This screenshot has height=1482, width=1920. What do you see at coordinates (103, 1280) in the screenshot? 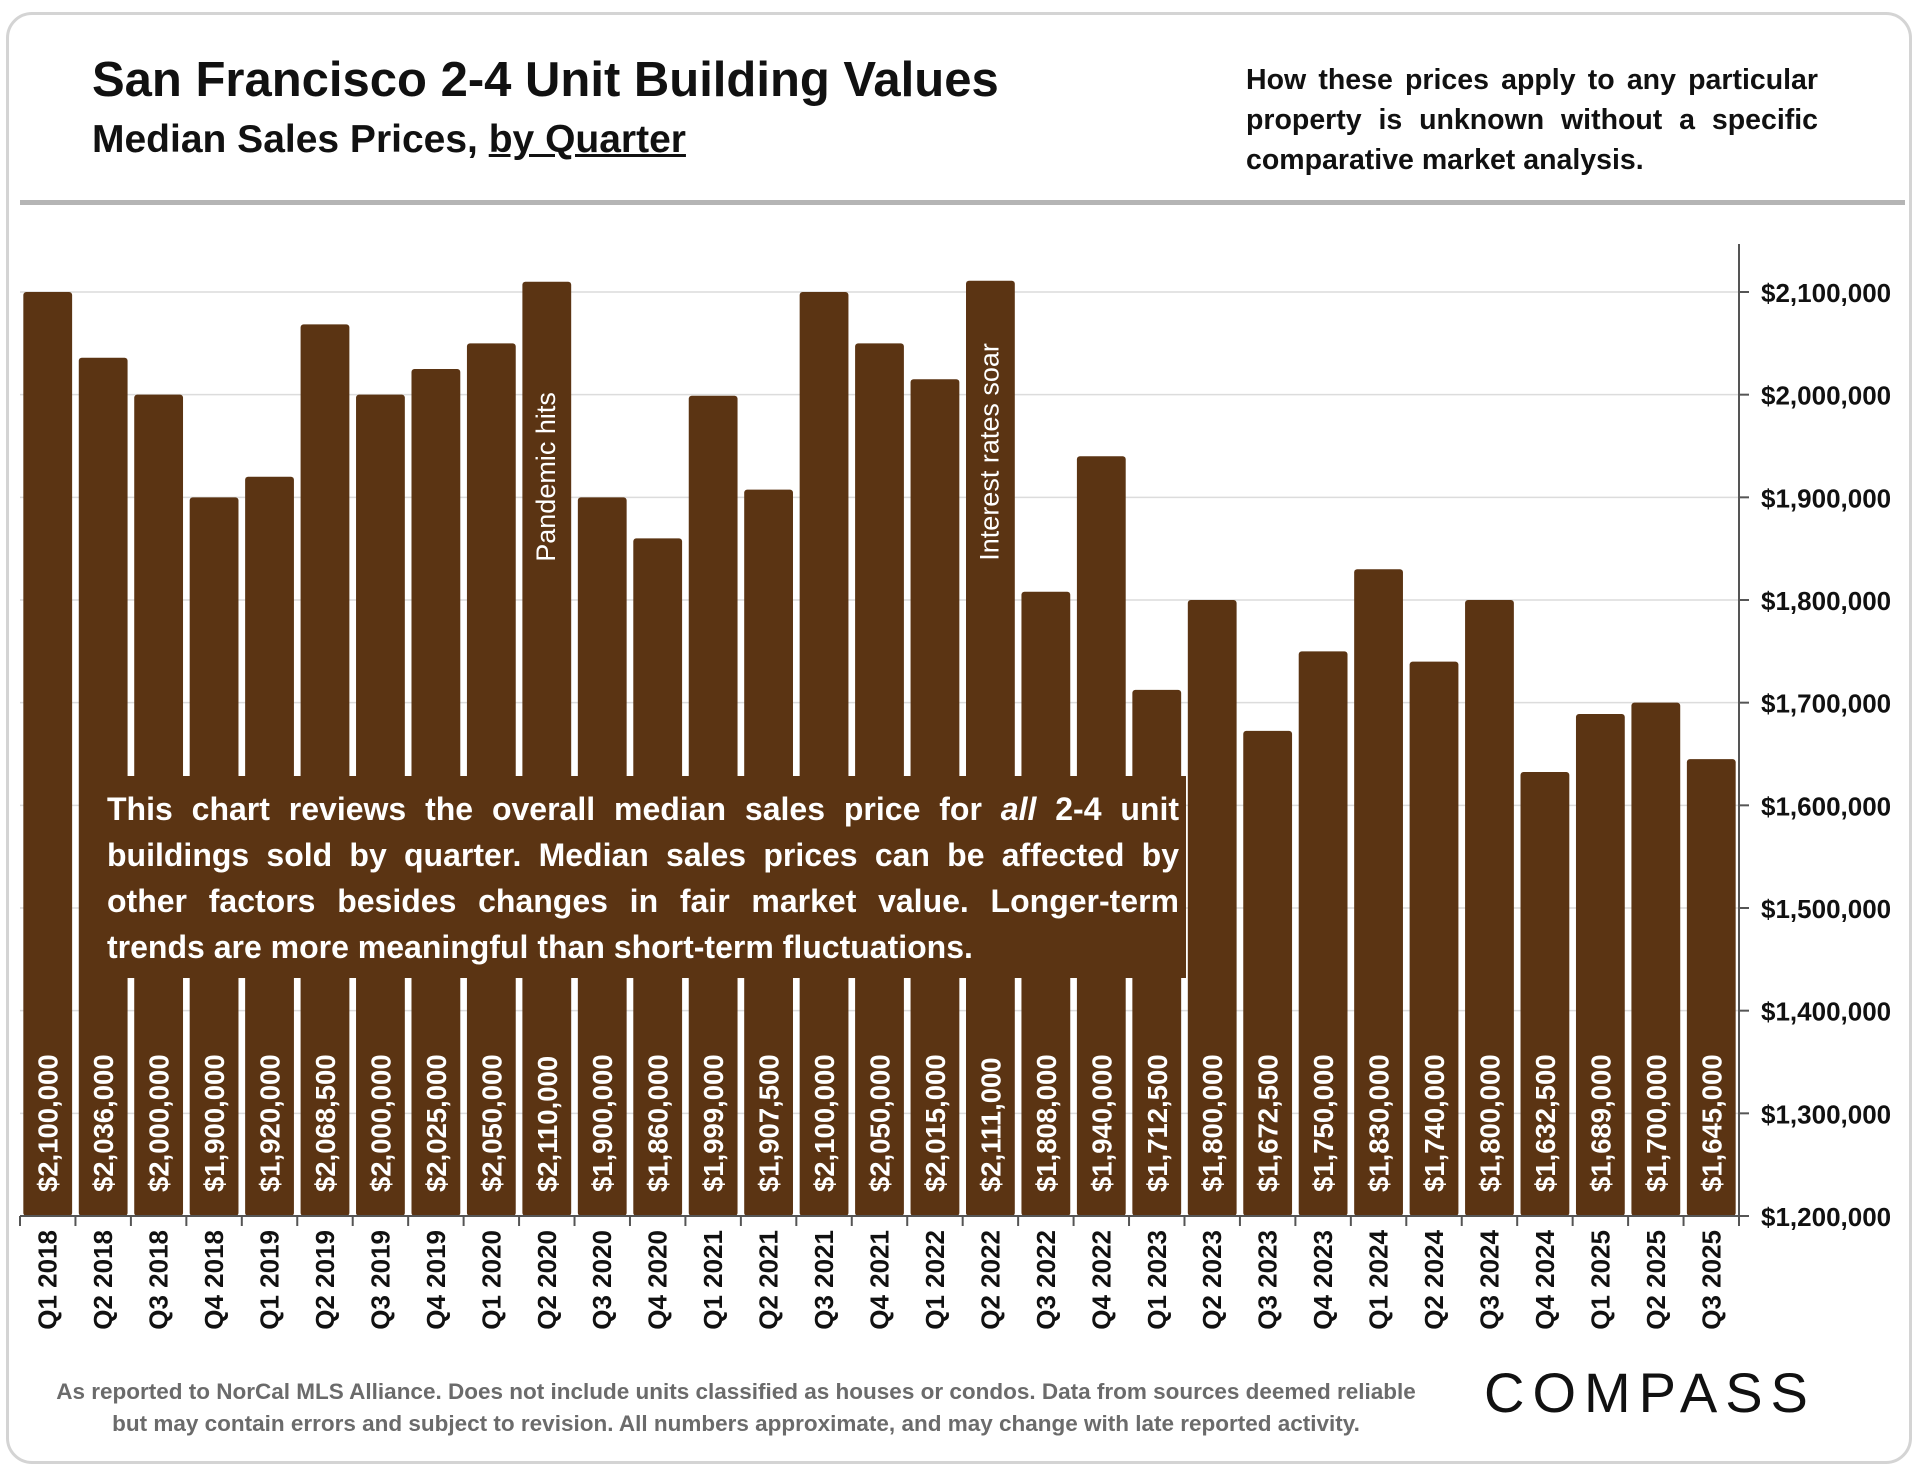
I see `x-tick-label: Q2 2018` at bounding box center [103, 1280].